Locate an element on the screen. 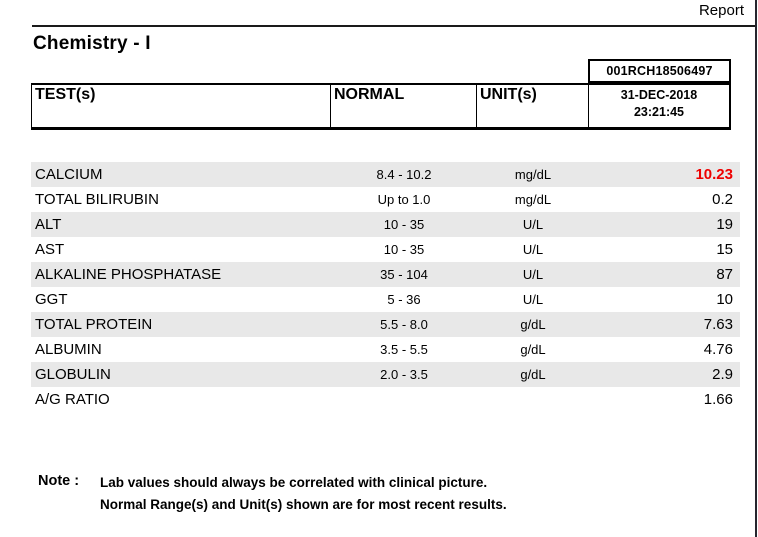  test-name: TOTAL PROTEIN is located at coordinates (94, 324).